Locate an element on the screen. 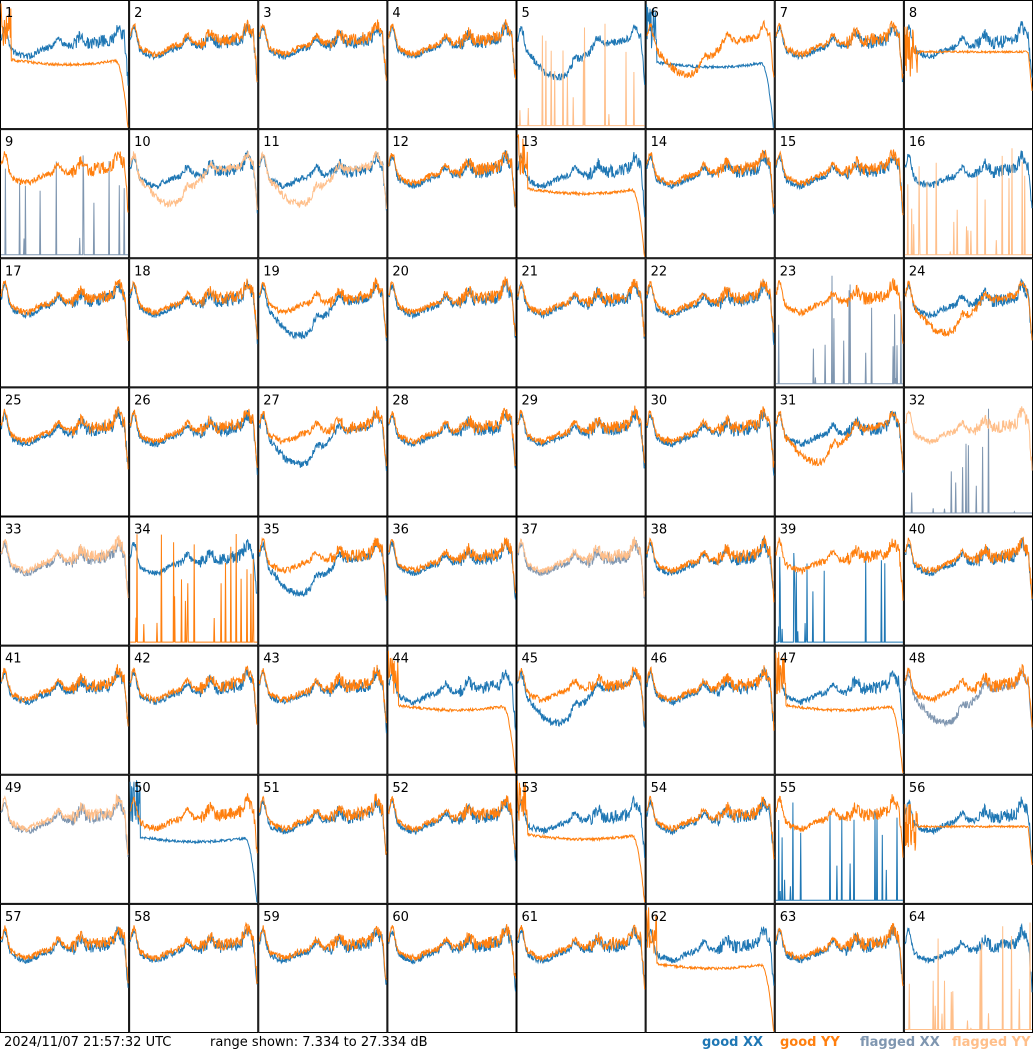 Image resolution: width=1033 pixels, height=1053 pixels. panel-label: 6 is located at coordinates (655, 13).